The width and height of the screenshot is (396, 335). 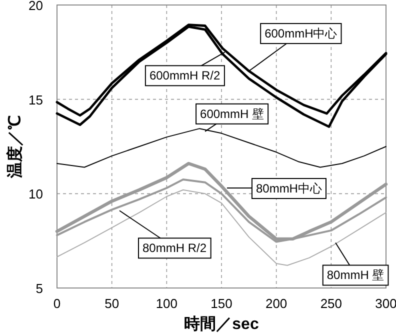 I want to click on x-tick-label: 200, so click(x=276, y=303).